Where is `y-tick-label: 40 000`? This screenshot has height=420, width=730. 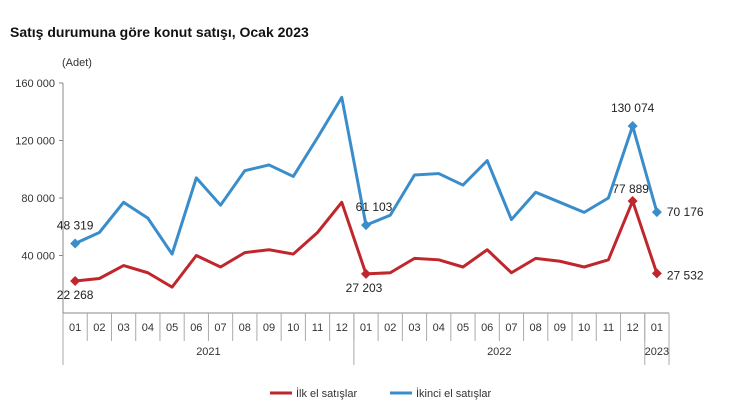 y-tick-label: 40 000 is located at coordinates (38, 257).